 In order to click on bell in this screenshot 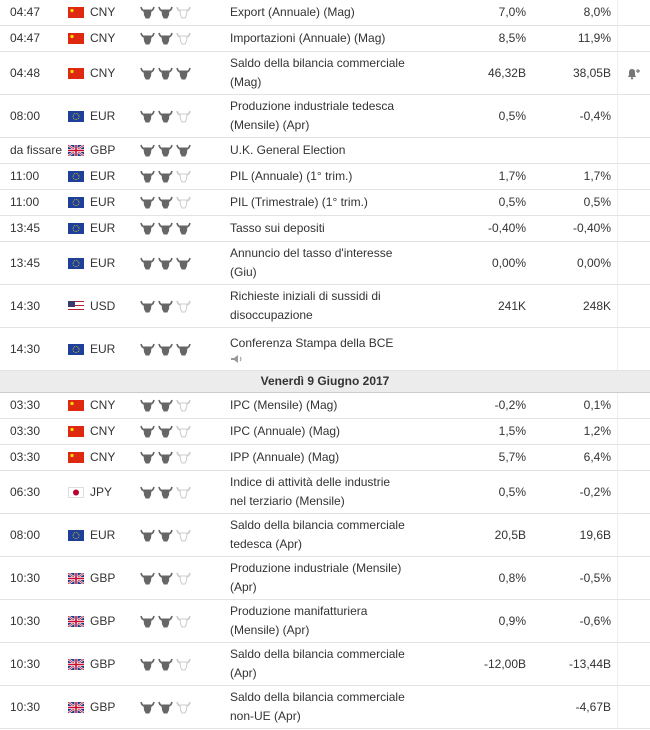, I will do `click(632, 72)`.